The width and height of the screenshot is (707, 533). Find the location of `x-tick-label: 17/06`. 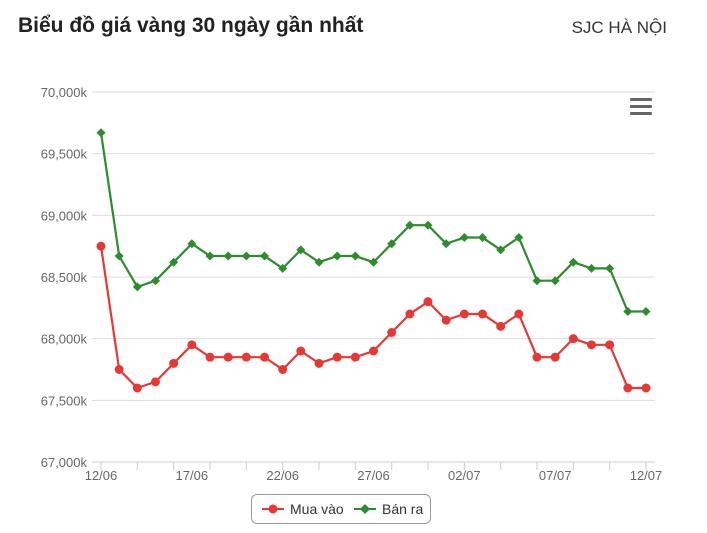

x-tick-label: 17/06 is located at coordinates (192, 475).